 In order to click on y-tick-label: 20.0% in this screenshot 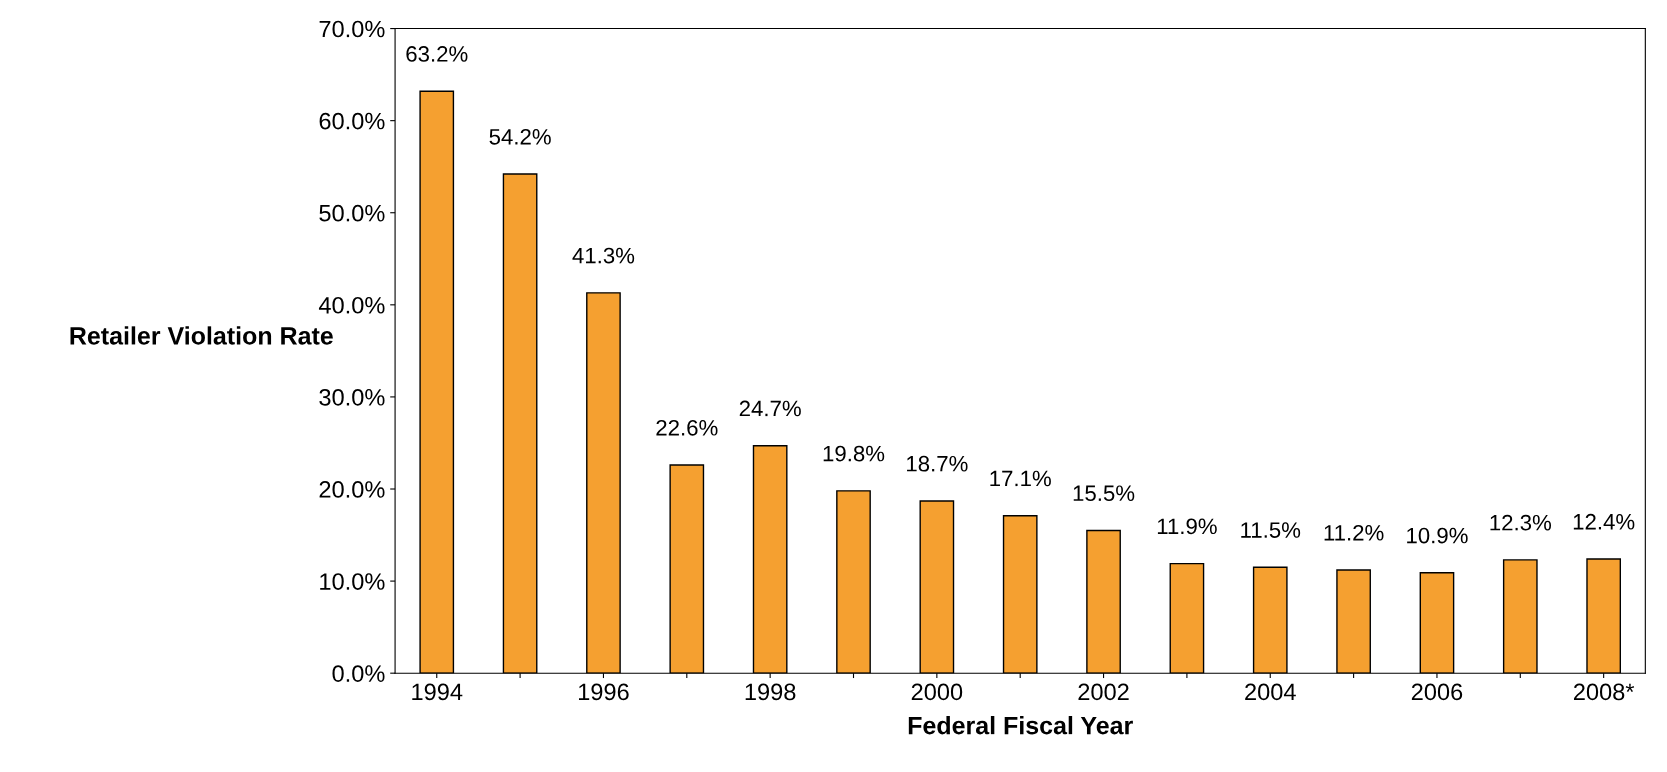, I will do `click(352, 489)`.